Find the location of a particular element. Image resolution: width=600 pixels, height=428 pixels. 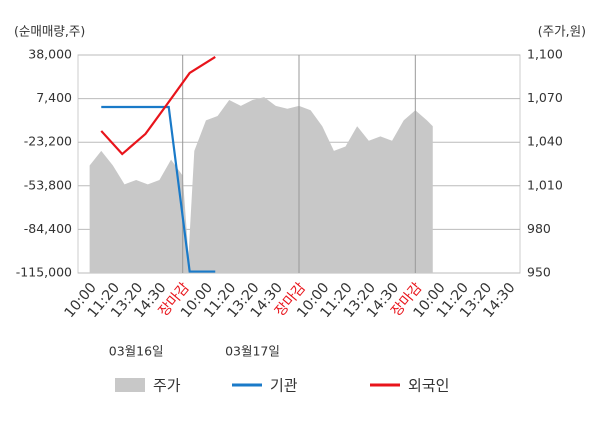

y-tick-label: -23,200 is located at coordinates (48, 141).